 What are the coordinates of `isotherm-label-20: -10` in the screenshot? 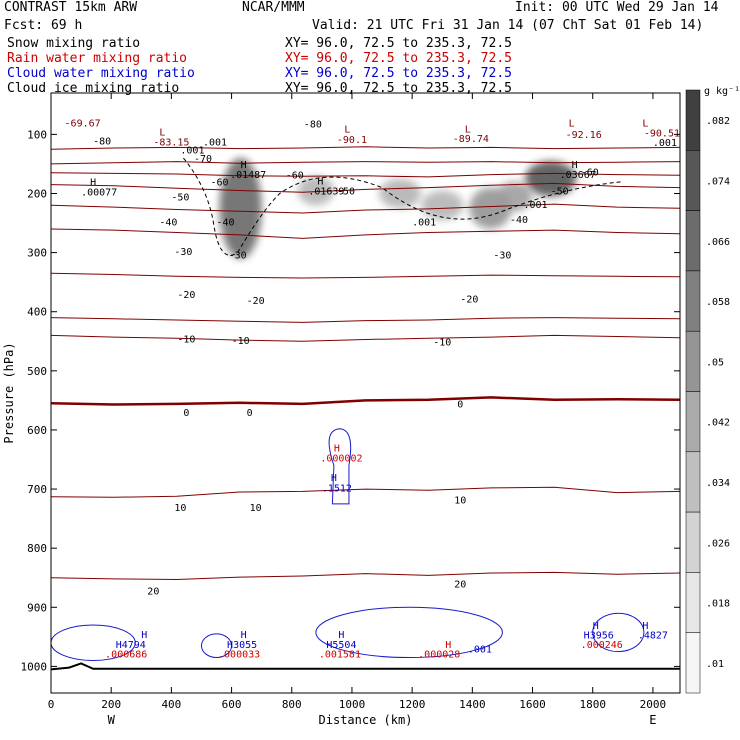 It's located at (442, 342).